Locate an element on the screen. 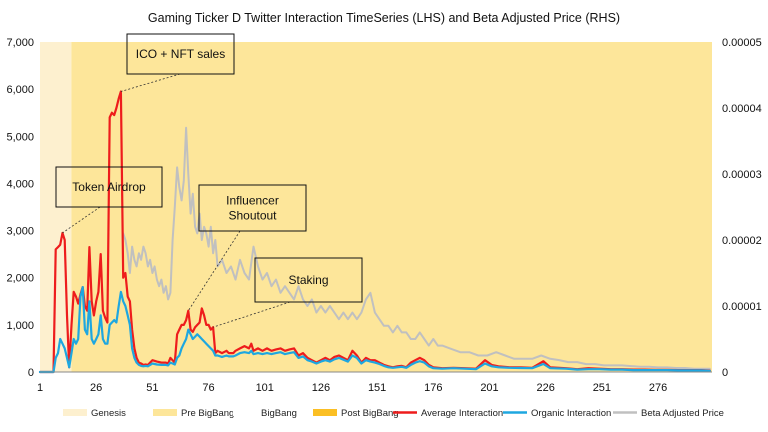  y-left-tick-label: 0 is located at coordinates (31, 373).